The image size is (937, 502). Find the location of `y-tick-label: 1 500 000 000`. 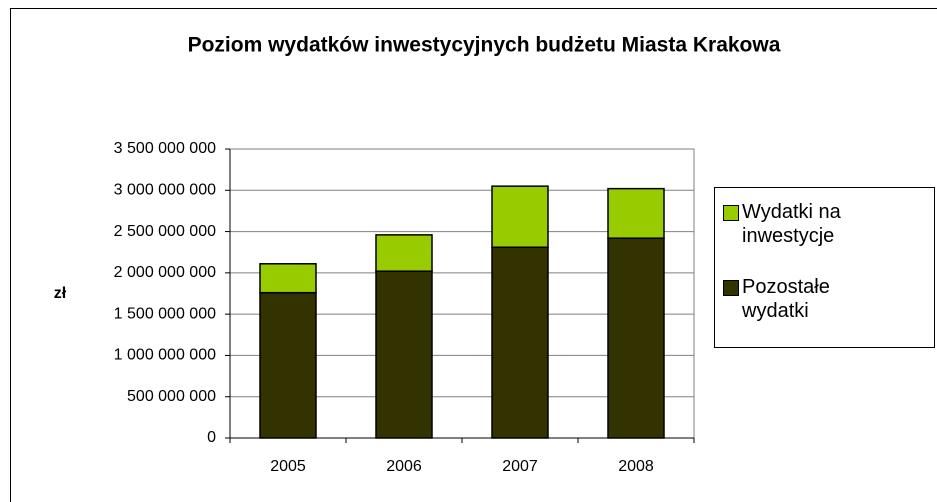

y-tick-label: 1 500 000 000 is located at coordinates (165, 313).